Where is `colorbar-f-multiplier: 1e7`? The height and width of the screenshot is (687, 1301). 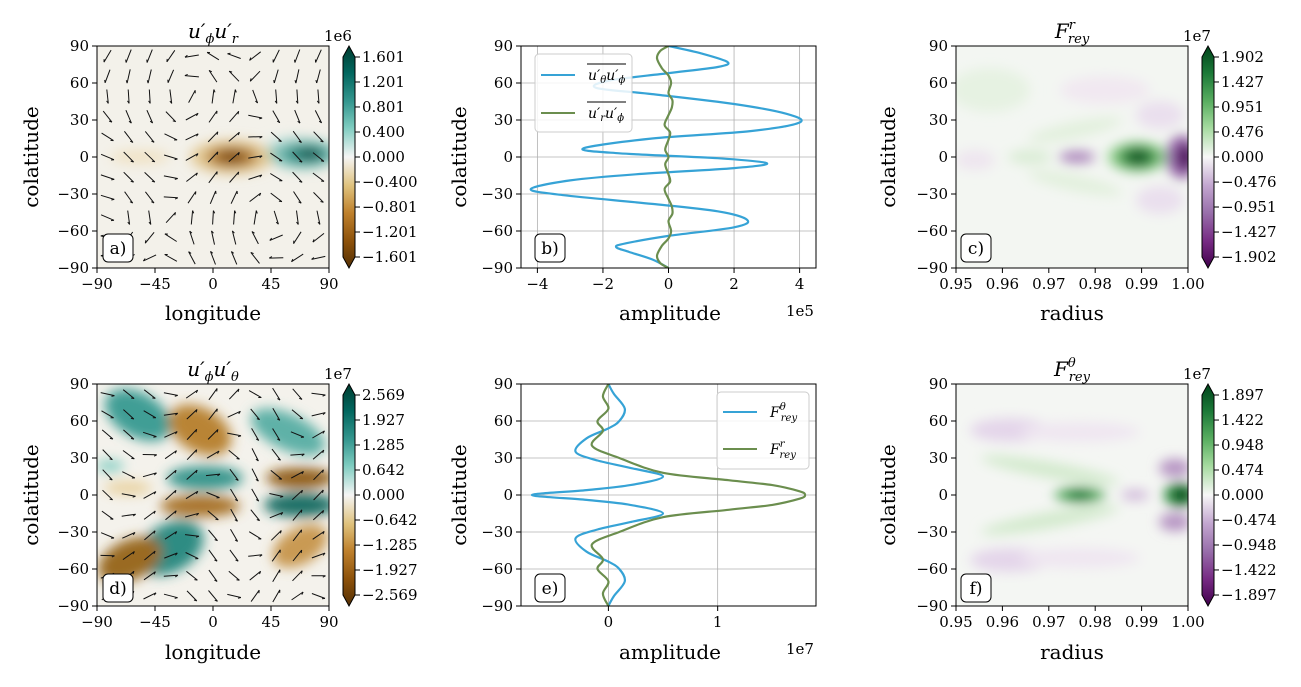 colorbar-f-multiplier: 1e7 is located at coordinates (1197, 374).